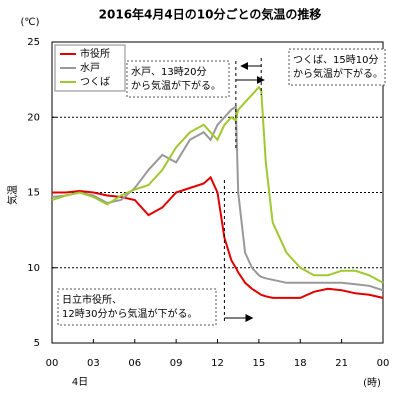  I want to click on x-tick-label: 06, so click(134, 363).